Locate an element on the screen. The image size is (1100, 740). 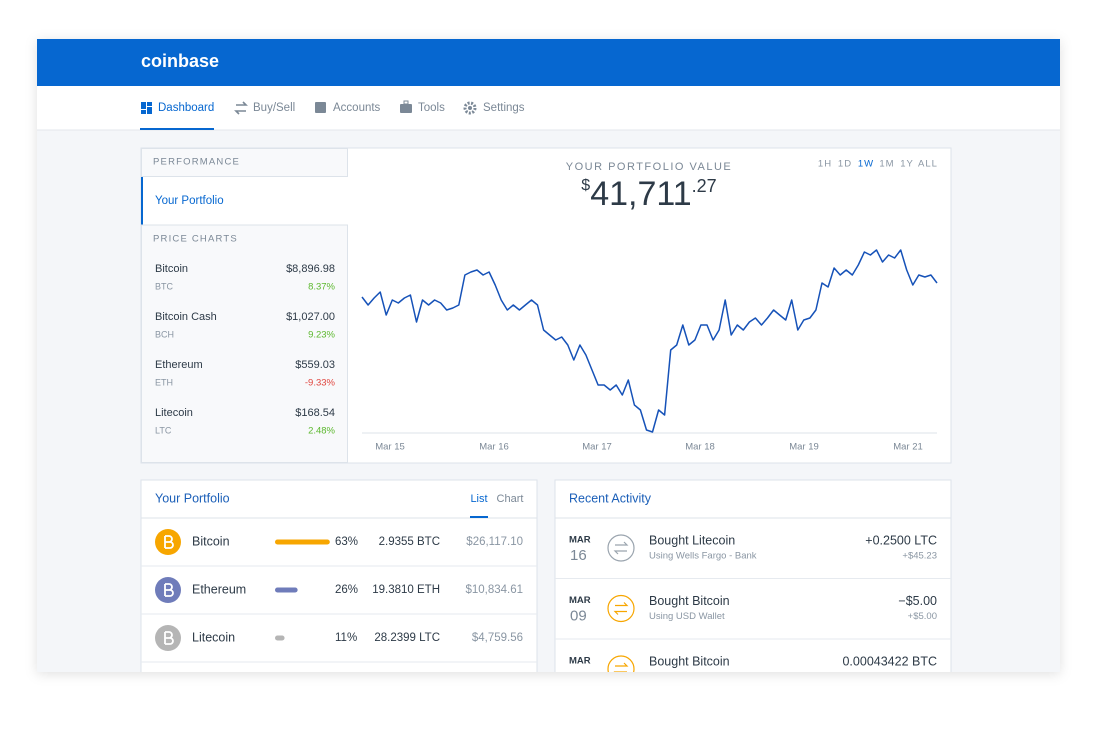
price-charts is located at coordinates (244, 343).